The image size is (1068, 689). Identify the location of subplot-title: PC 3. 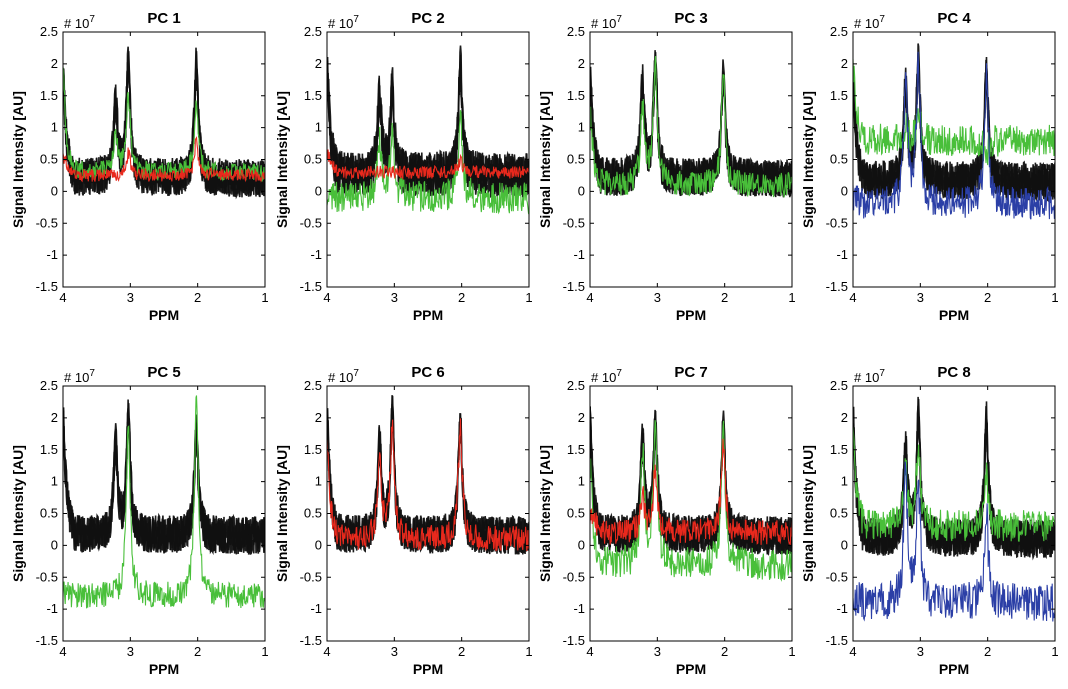
(690, 18).